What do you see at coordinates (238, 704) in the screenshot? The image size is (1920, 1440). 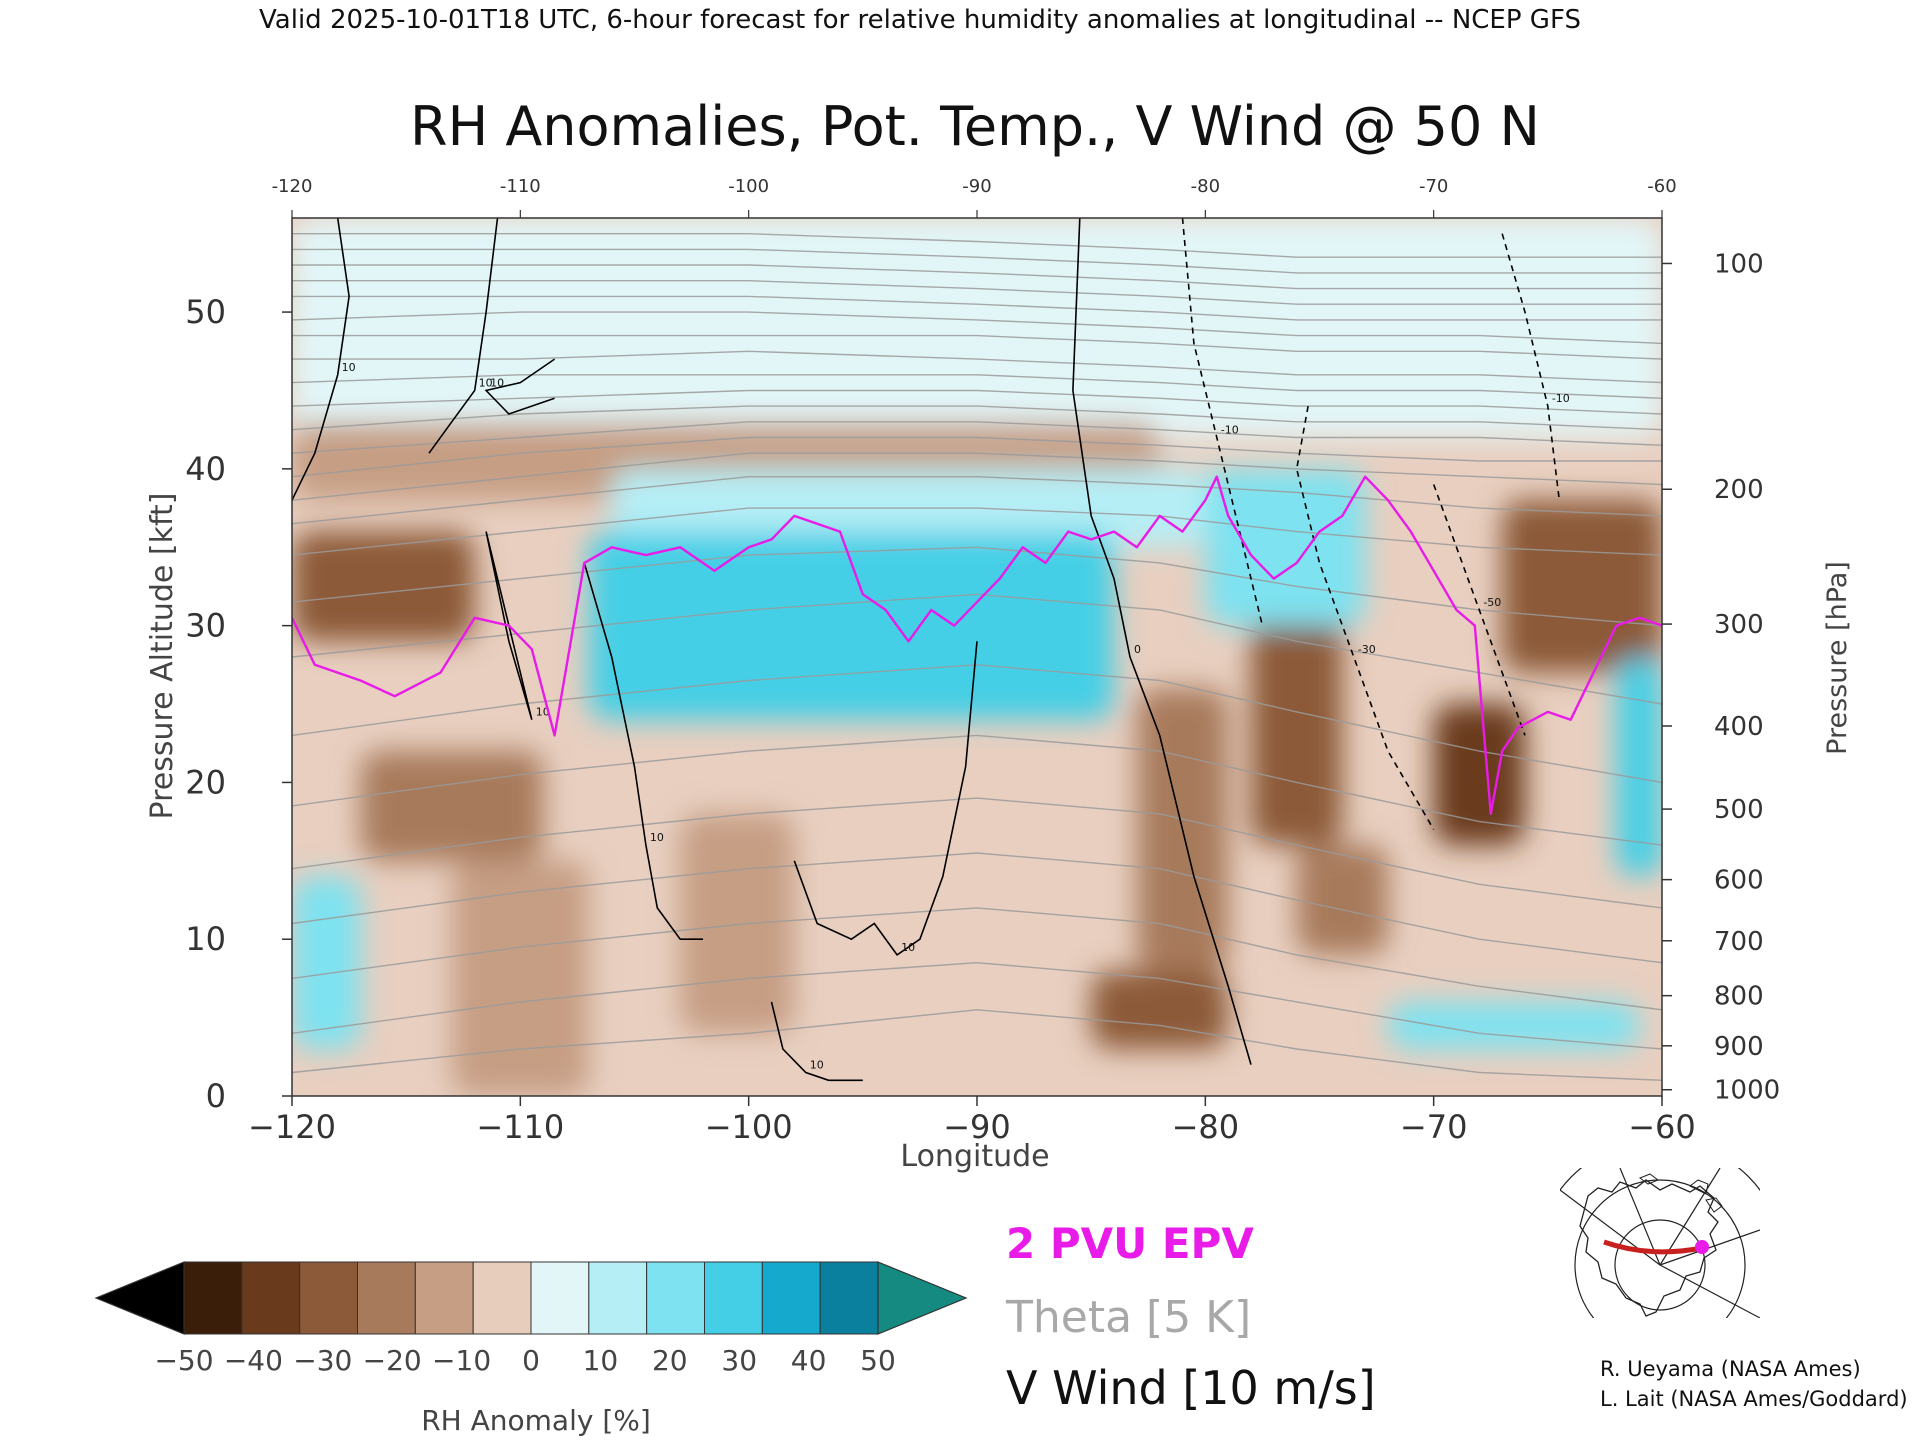 I see `y-axis: 0 10 20 30 40 50` at bounding box center [238, 704].